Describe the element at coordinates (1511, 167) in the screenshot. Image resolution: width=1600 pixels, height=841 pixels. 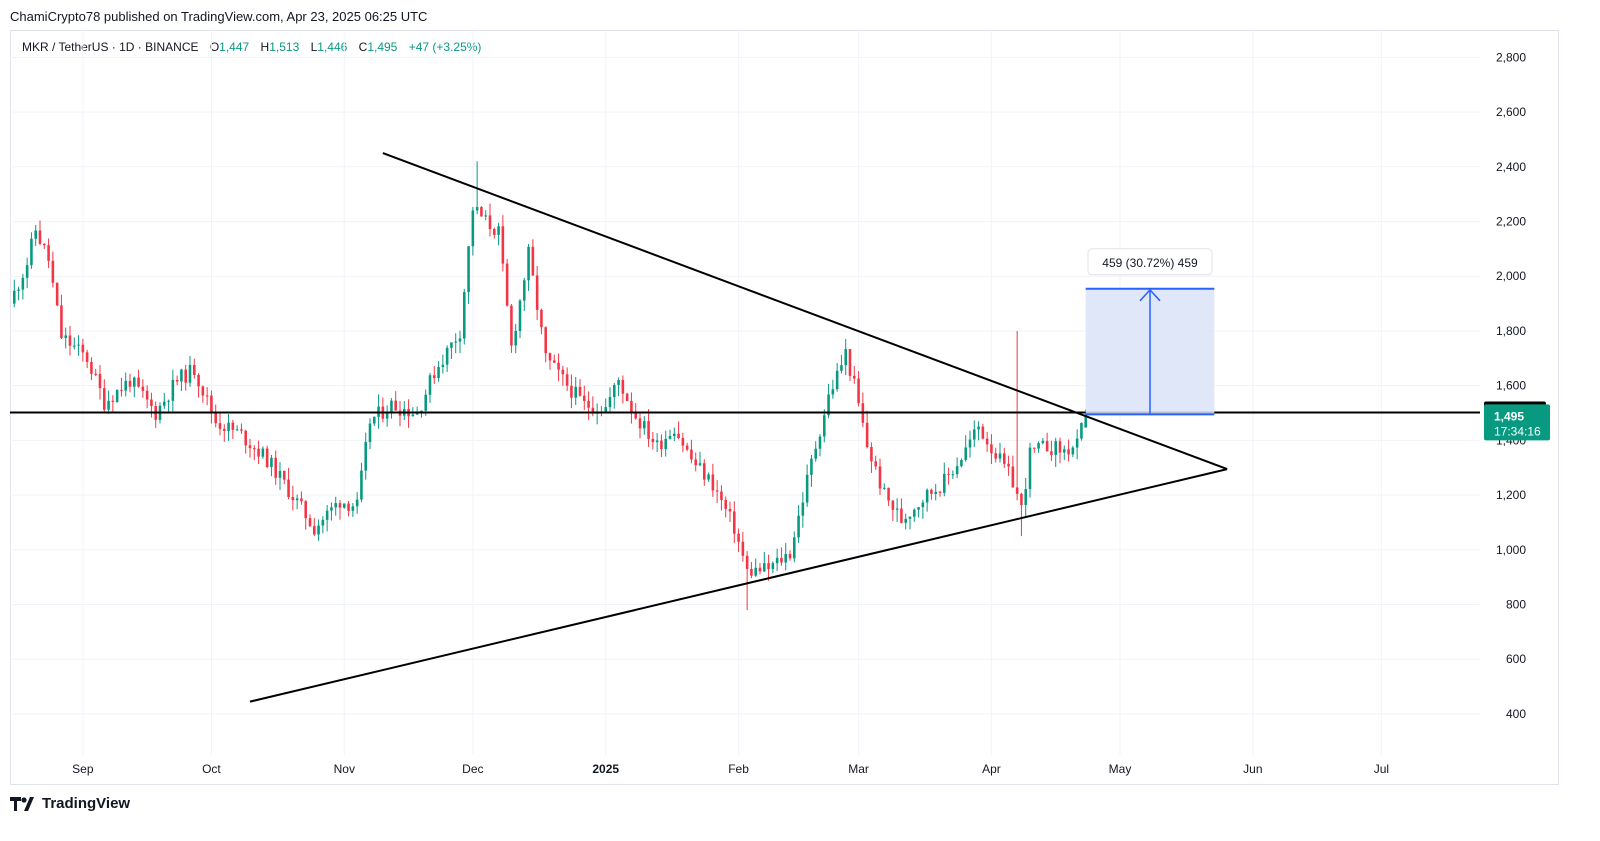
I see `price-tick-label: 2,400` at that location.